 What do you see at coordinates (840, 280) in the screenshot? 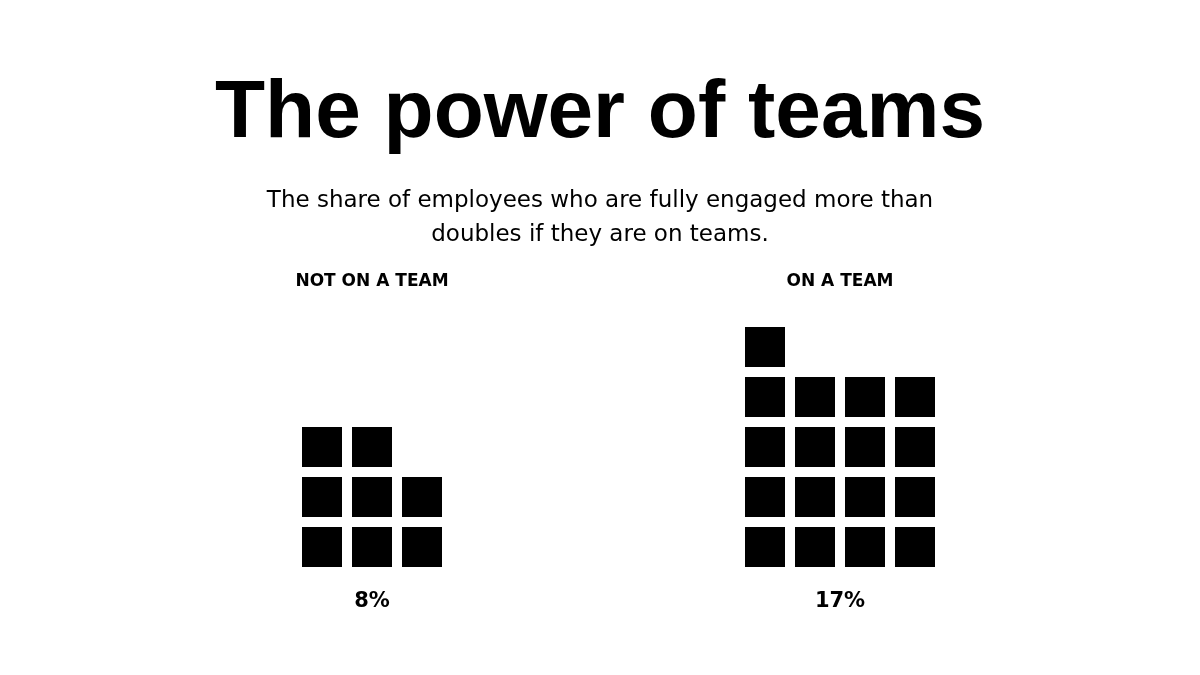
I see `category-label: ON A TEAM` at bounding box center [840, 280].